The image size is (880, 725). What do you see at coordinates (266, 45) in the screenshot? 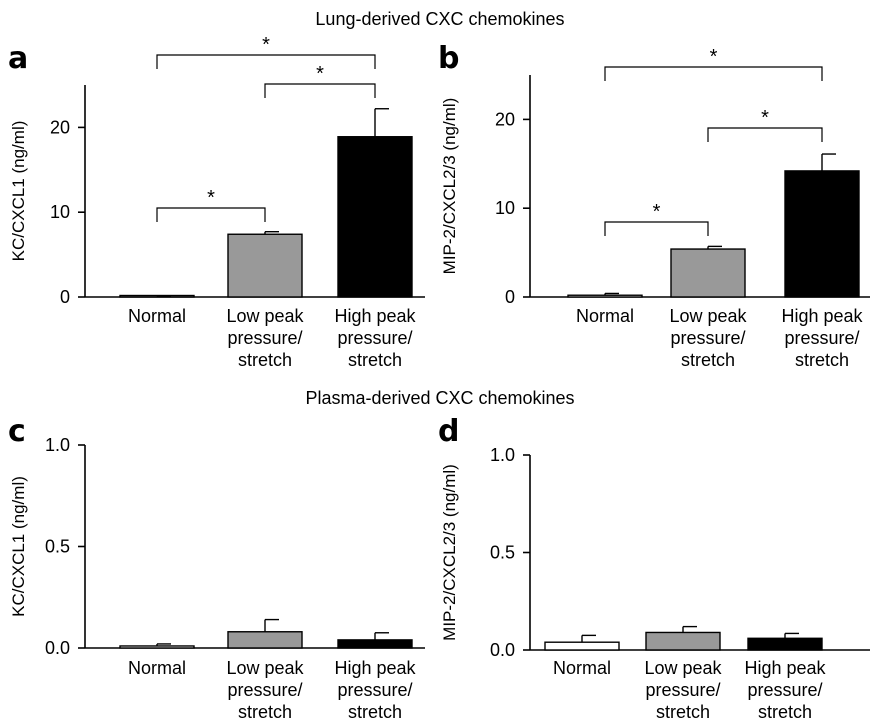
I see `significance-star-a-2: *` at bounding box center [266, 45].